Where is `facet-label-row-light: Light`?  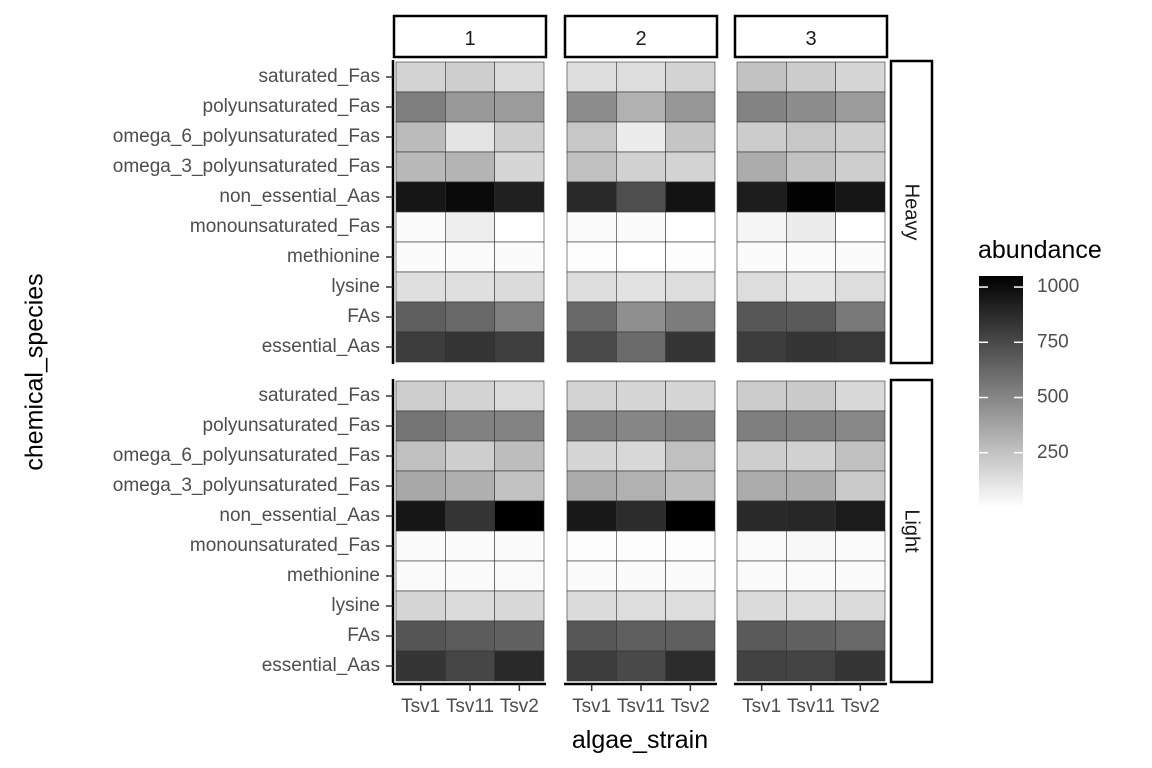
facet-label-row-light: Light is located at coordinates (912, 531).